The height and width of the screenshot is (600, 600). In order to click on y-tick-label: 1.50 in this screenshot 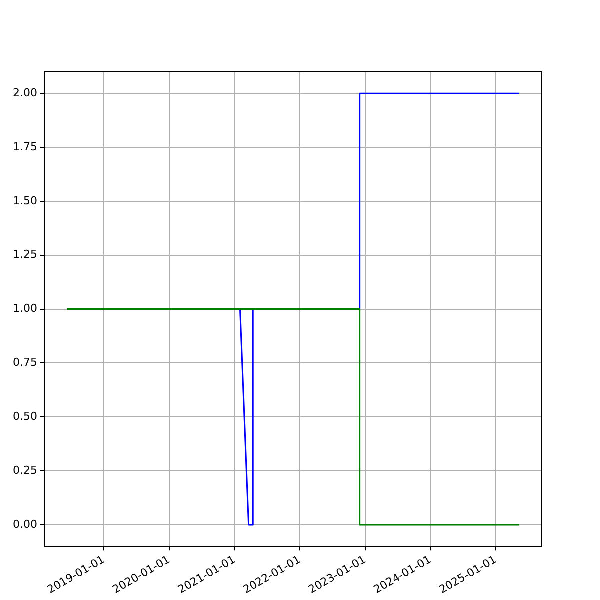, I will do `click(25, 201)`.